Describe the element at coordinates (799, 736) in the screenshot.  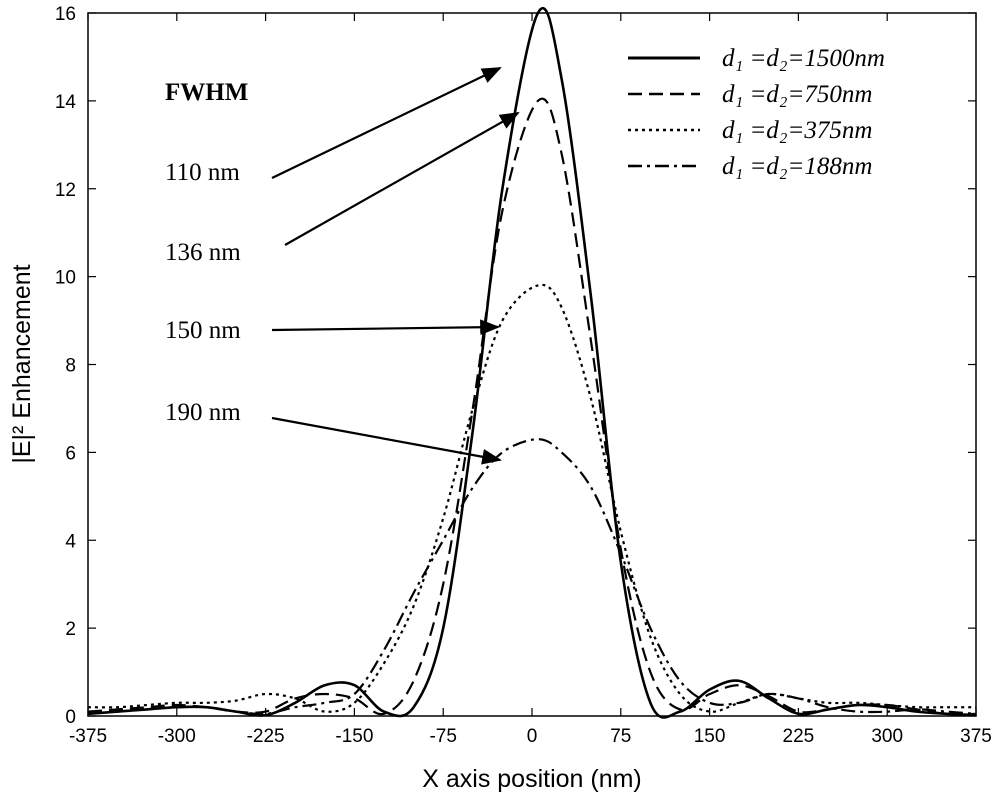
I see `x-tick-label: 225` at that location.